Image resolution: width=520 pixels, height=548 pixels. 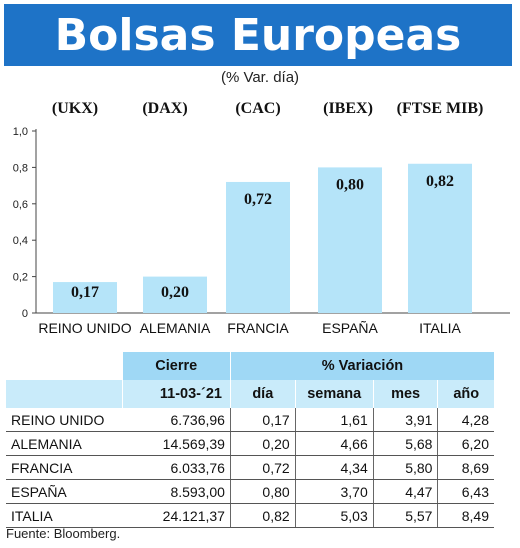 I want to click on bar-value-label: 0,72, so click(x=258, y=199).